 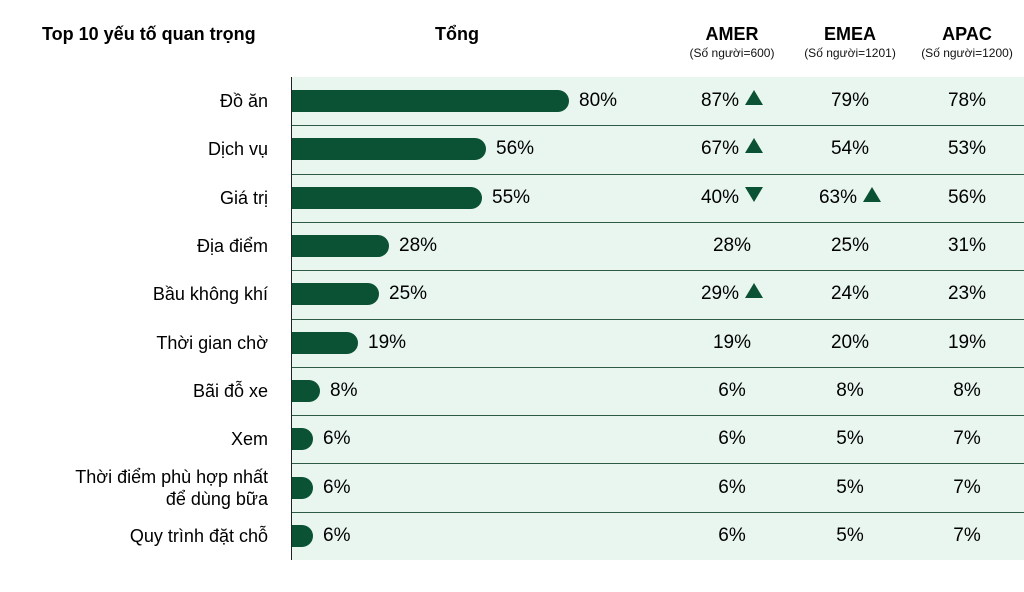 I want to click on category-label: Thời điểm phù hợp nhất để dùng bữa, so click(x=171, y=488).